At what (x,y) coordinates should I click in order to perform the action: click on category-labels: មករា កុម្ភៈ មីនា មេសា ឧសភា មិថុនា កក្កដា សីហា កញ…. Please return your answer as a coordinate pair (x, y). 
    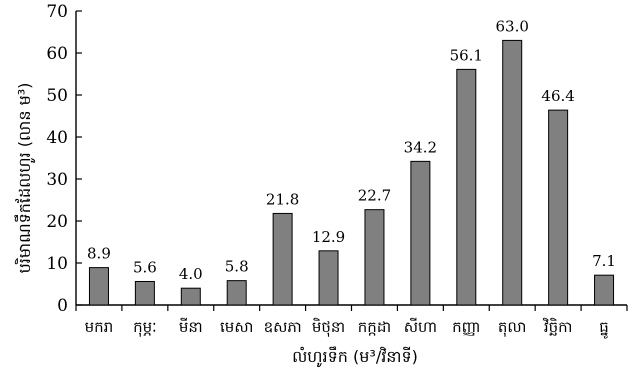
    Looking at the image, I should click on (347, 328).